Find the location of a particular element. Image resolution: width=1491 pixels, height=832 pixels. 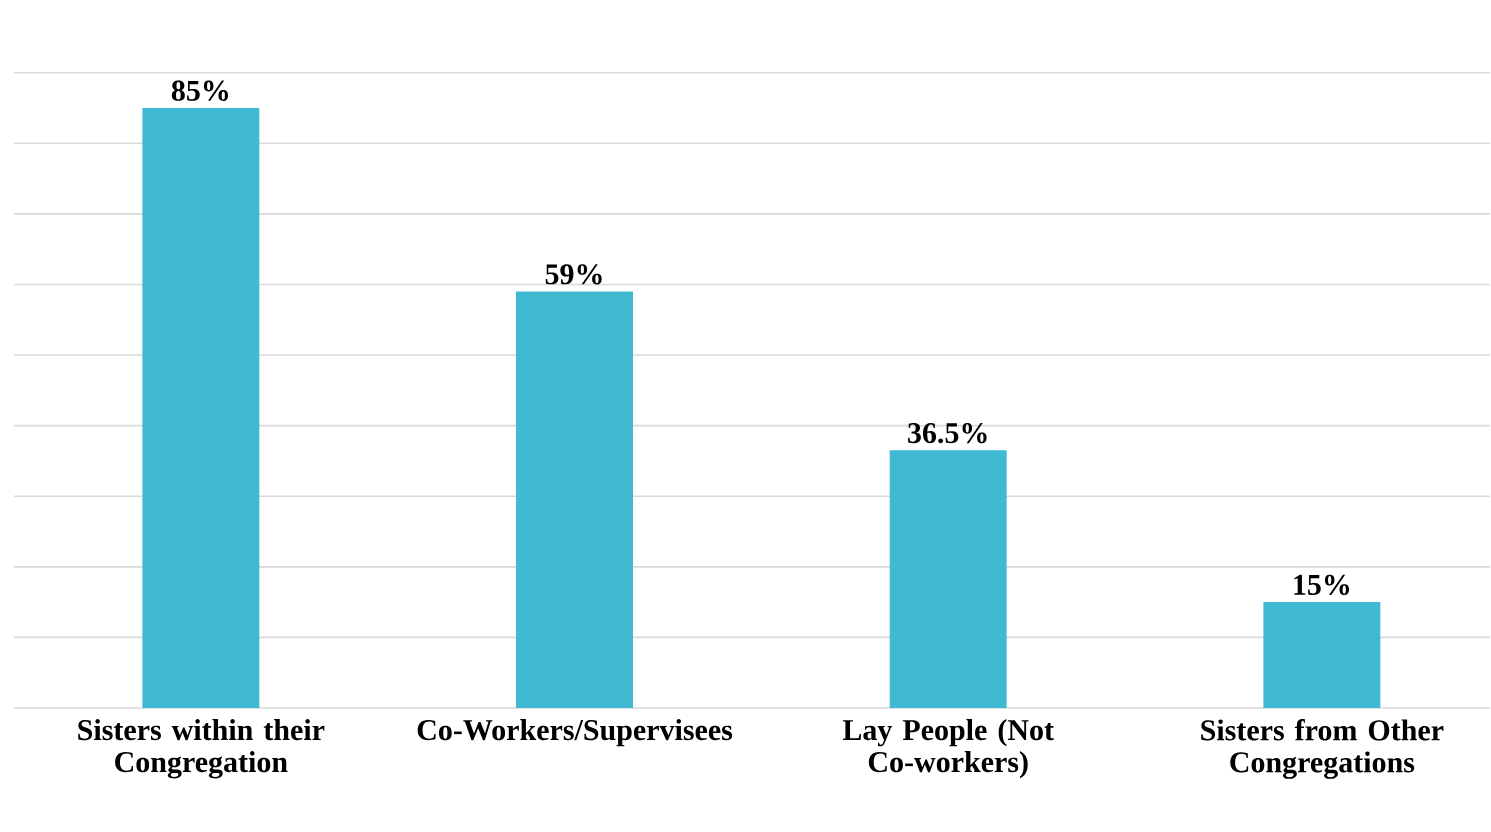

x-tick-label: Sisters from Other Congregations is located at coordinates (1322, 749).